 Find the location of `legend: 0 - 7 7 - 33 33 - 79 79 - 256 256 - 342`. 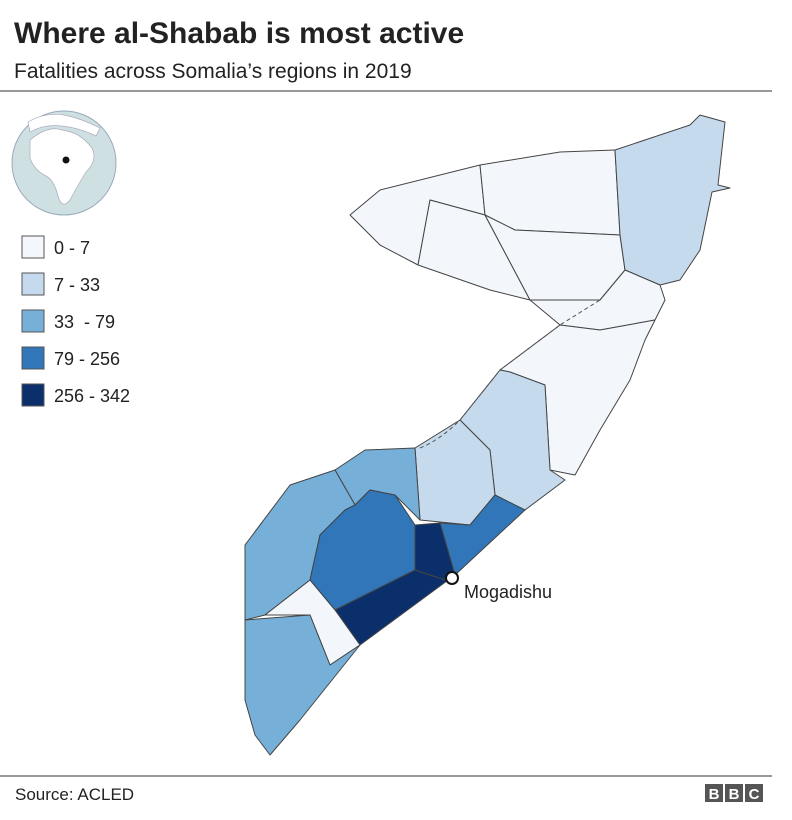

legend: 0 - 7 7 - 33 33 - 79 79 - 256 256 - 342 is located at coordinates (75, 321).